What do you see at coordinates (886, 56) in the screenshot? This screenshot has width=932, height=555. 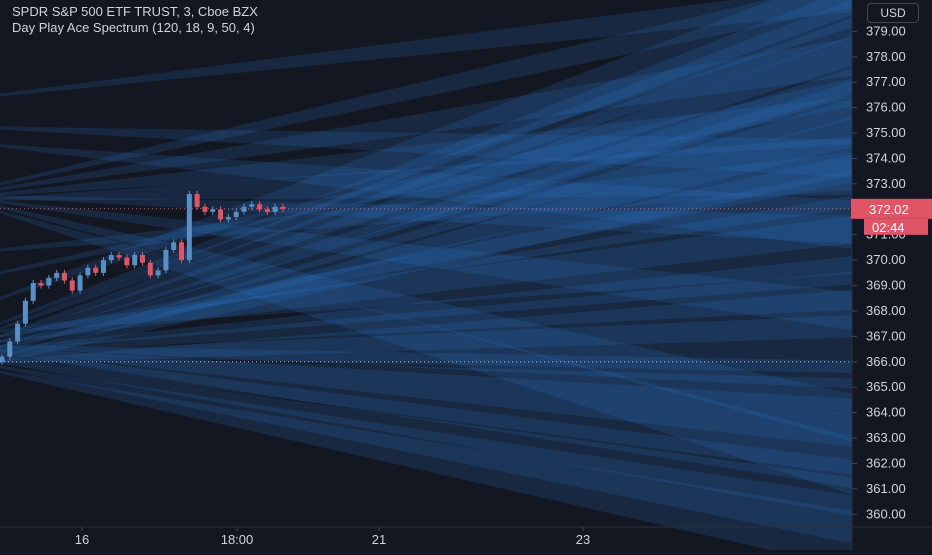 I see `y-tick-label: 378.00` at bounding box center [886, 56].